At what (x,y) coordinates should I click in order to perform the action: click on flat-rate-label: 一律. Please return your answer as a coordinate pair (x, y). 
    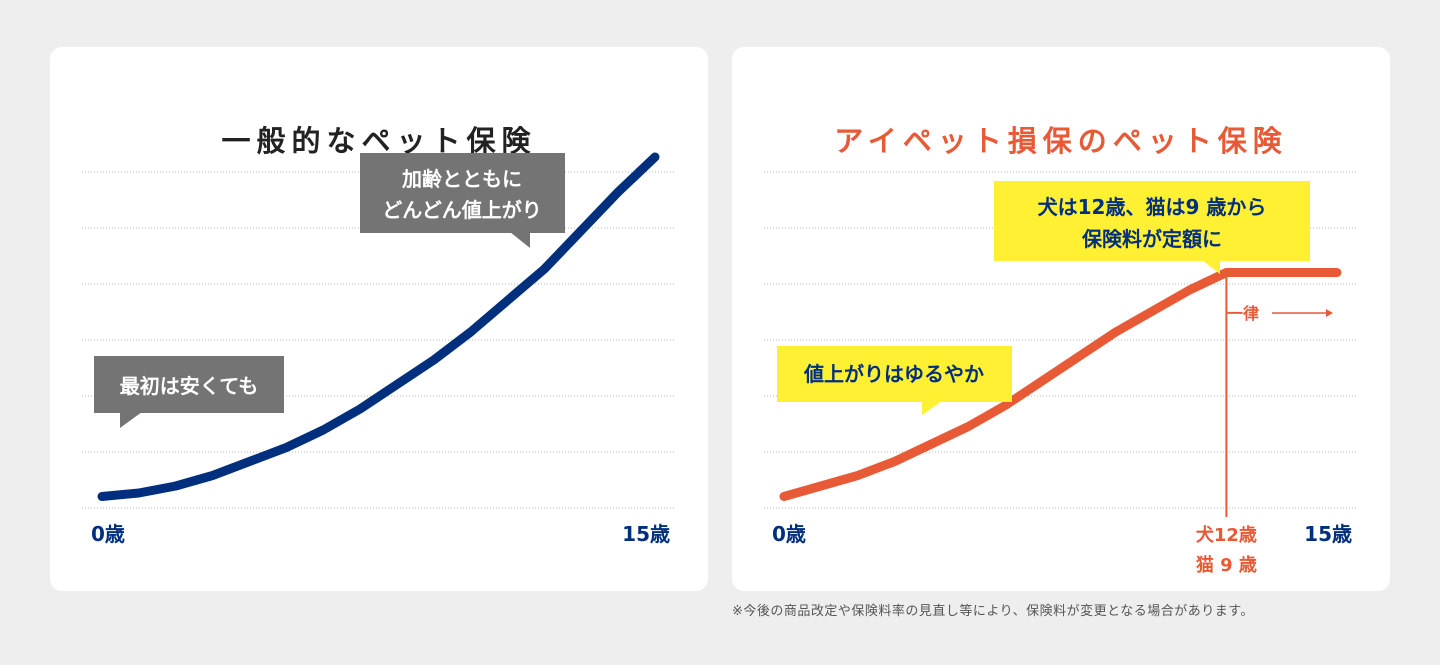
    Looking at the image, I should click on (1243, 313).